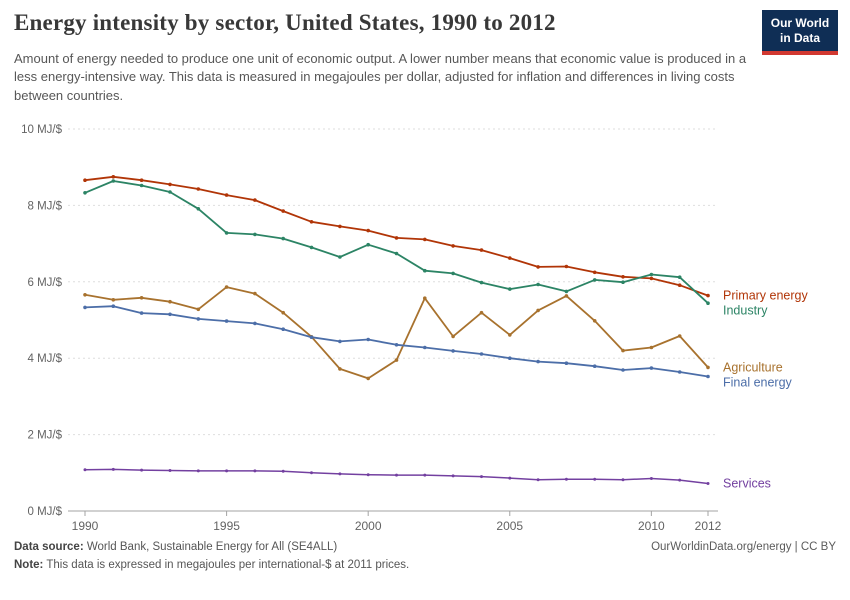  I want to click on data-point-primary-energy-1990, so click(85, 180).